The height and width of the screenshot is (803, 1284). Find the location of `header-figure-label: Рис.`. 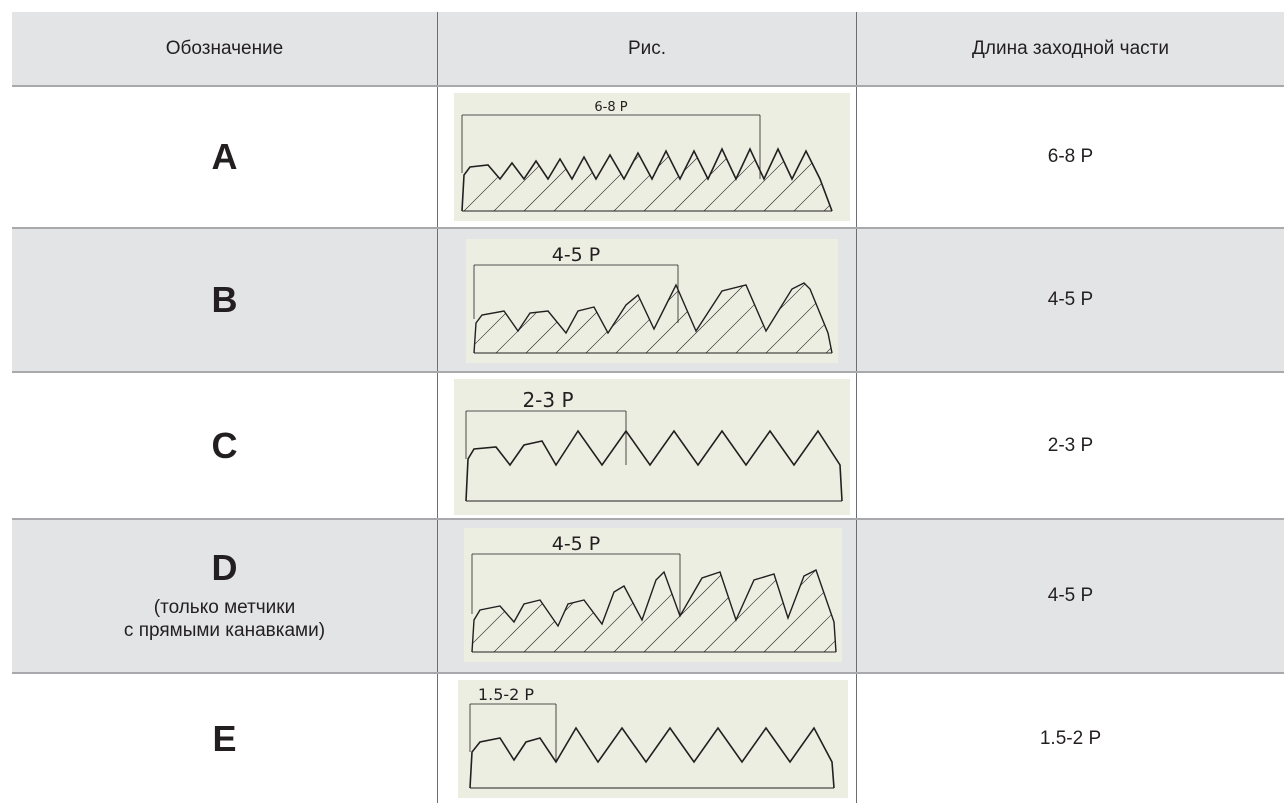

header-figure-label: Рис. is located at coordinates (647, 48).